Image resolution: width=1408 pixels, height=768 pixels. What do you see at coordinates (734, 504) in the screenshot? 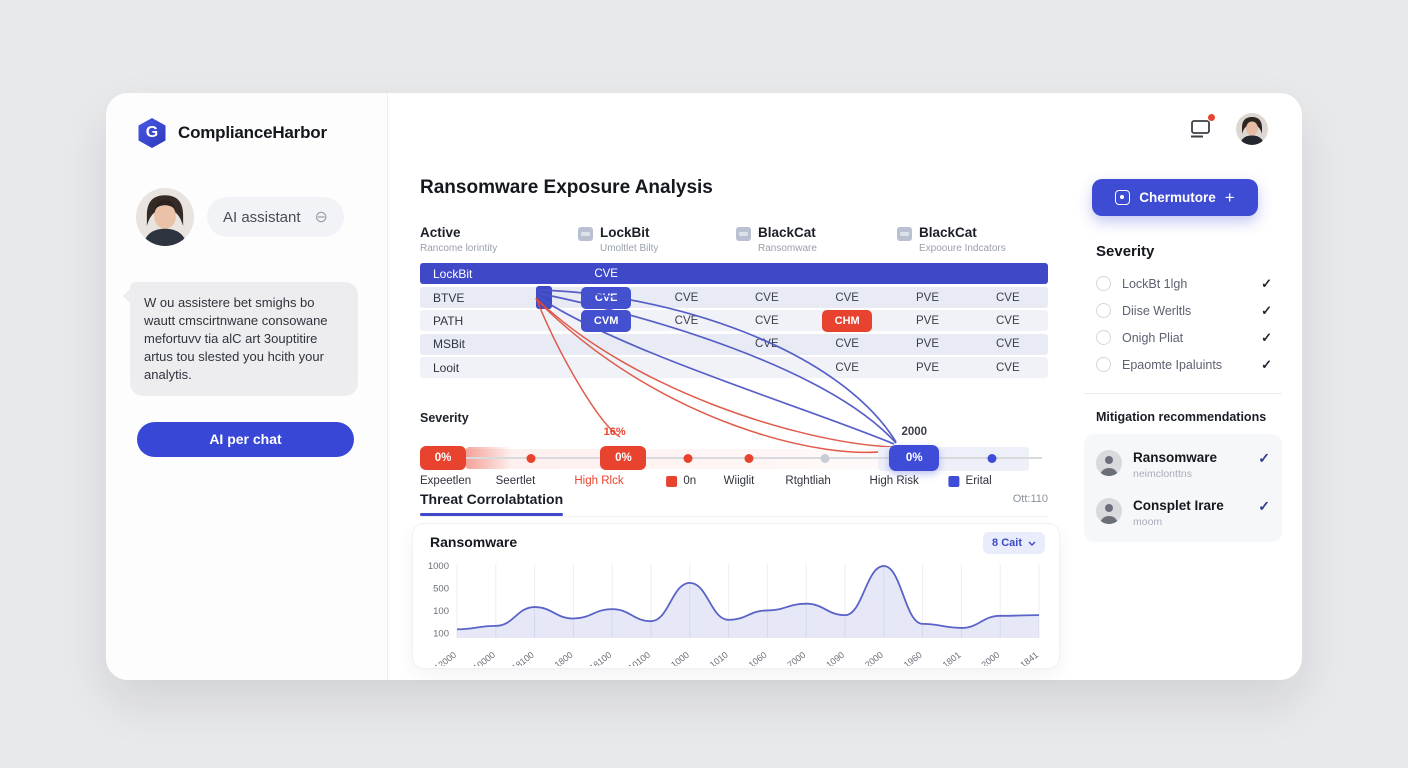
I see `tab-bar: Threat Corrolabtation Ott:110` at bounding box center [734, 504].